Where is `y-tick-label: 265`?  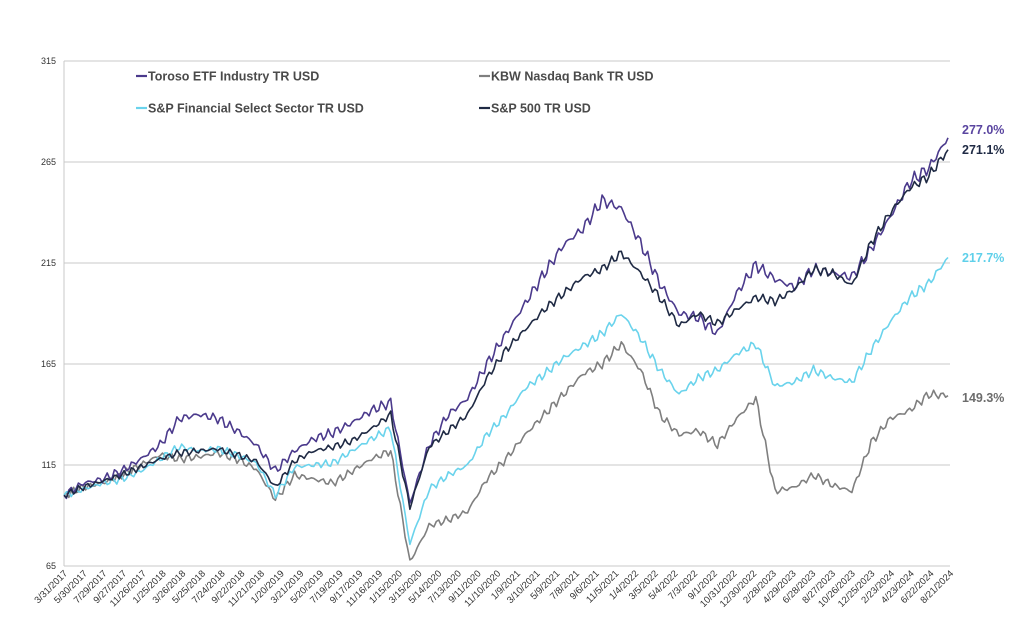
y-tick-label: 265 is located at coordinates (48, 162).